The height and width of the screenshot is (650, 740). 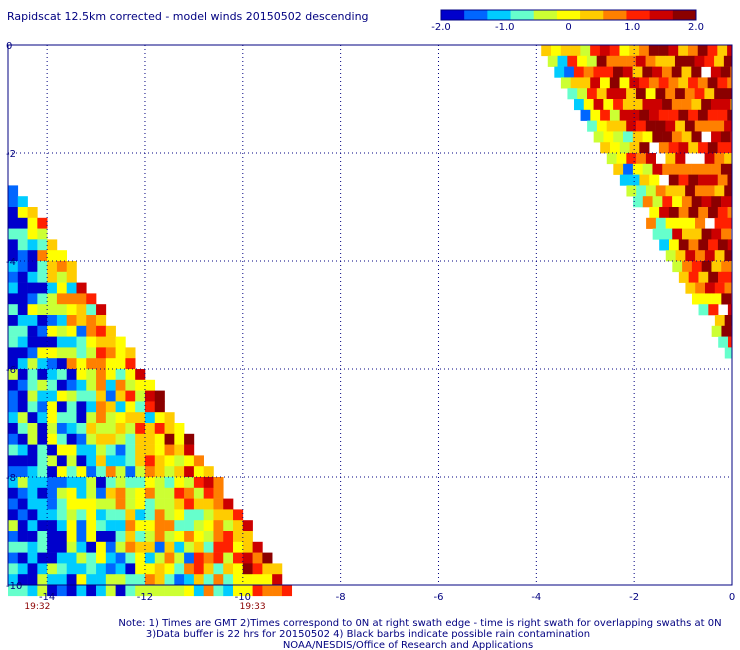 What do you see at coordinates (634, 597) in the screenshot?
I see `x-tick-label: -2` at bounding box center [634, 597].